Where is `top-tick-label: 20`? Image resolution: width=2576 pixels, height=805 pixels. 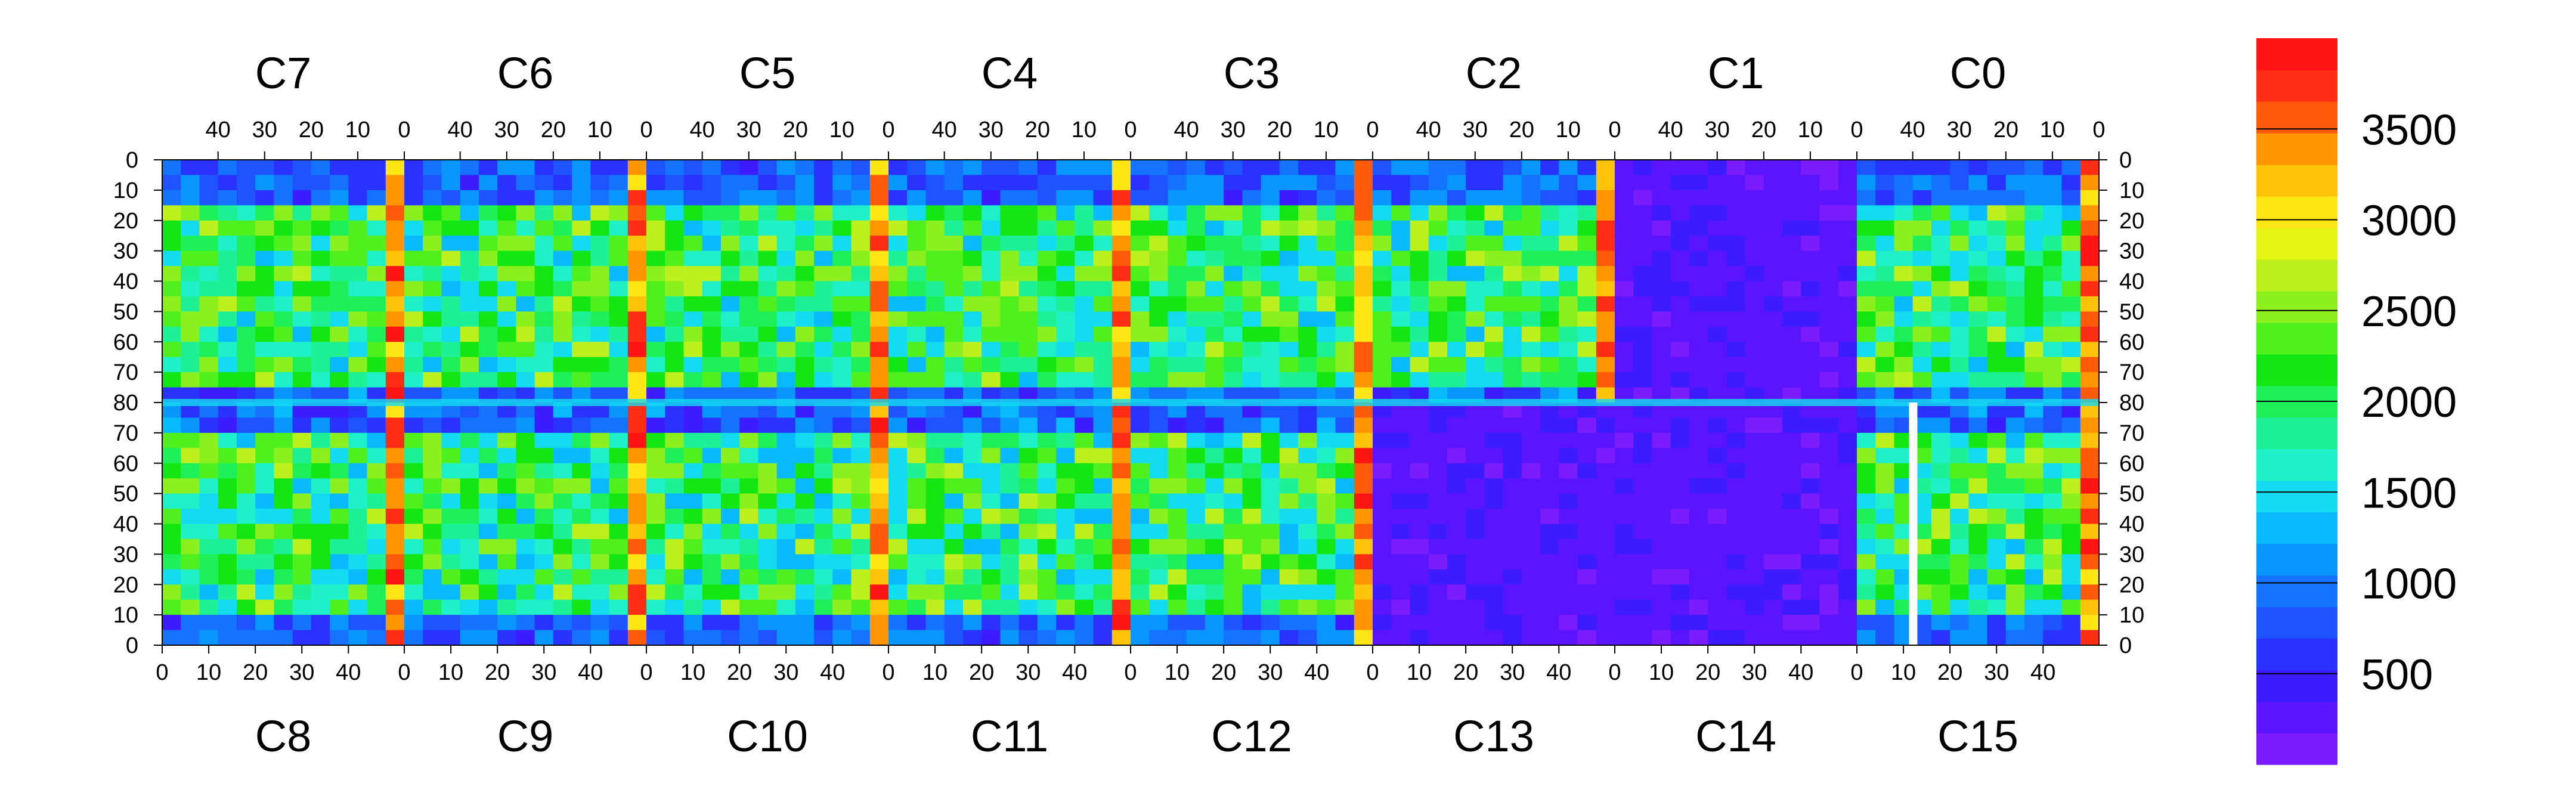 top-tick-label: 20 is located at coordinates (1522, 130).